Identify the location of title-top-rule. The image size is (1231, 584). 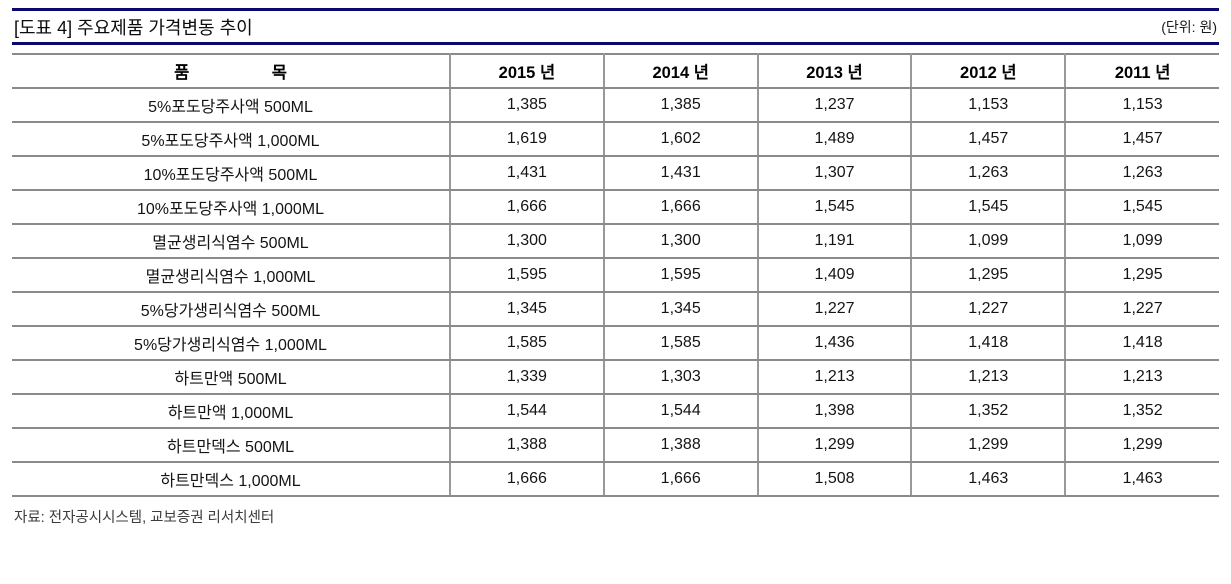
(615, 9).